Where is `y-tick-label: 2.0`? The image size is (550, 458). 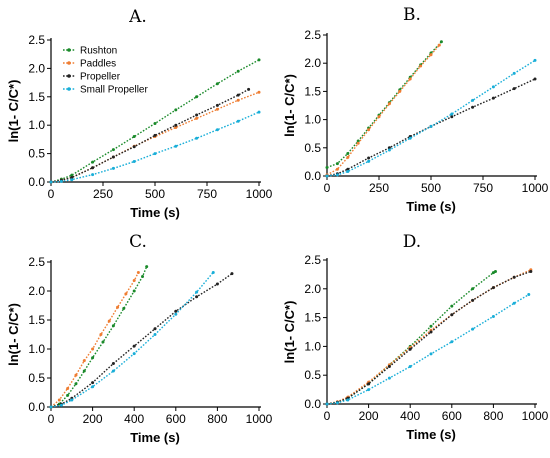 y-tick-label: 2.0 is located at coordinates (312, 63).